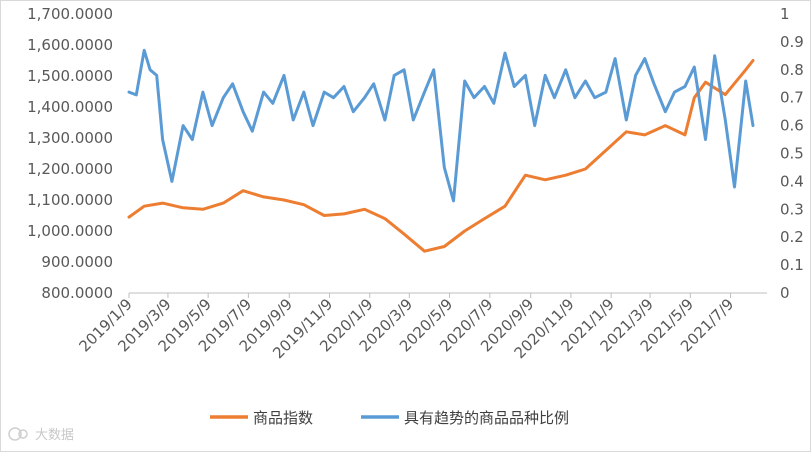 The height and width of the screenshot is (453, 811). I want to click on y-right-tick-label: 0.1, so click(792, 265).